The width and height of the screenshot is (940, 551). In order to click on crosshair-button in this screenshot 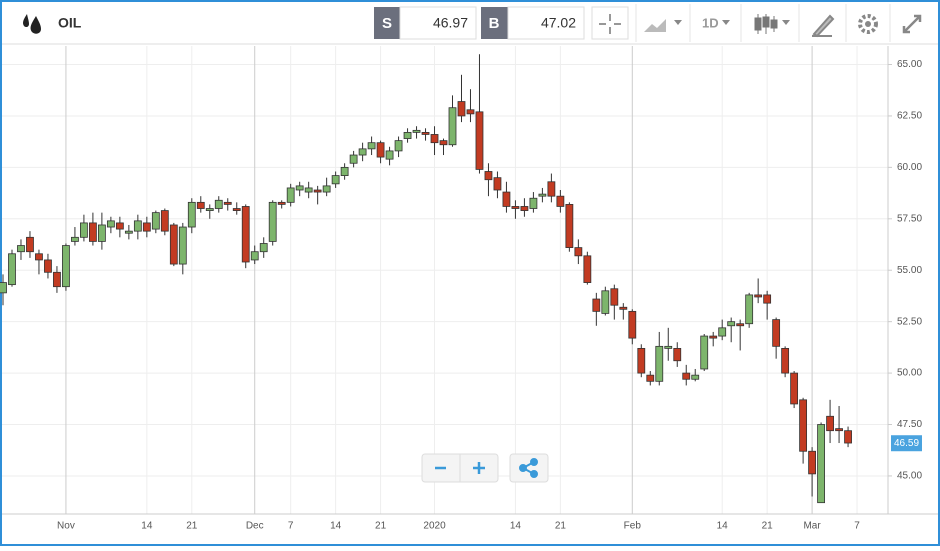, I will do `click(610, 23)`.